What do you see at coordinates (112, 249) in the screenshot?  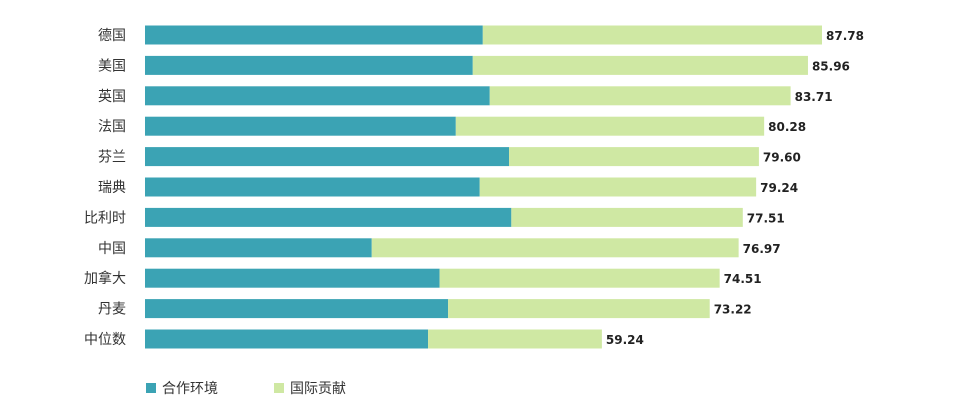 I see `category-label: 中国` at bounding box center [112, 249].